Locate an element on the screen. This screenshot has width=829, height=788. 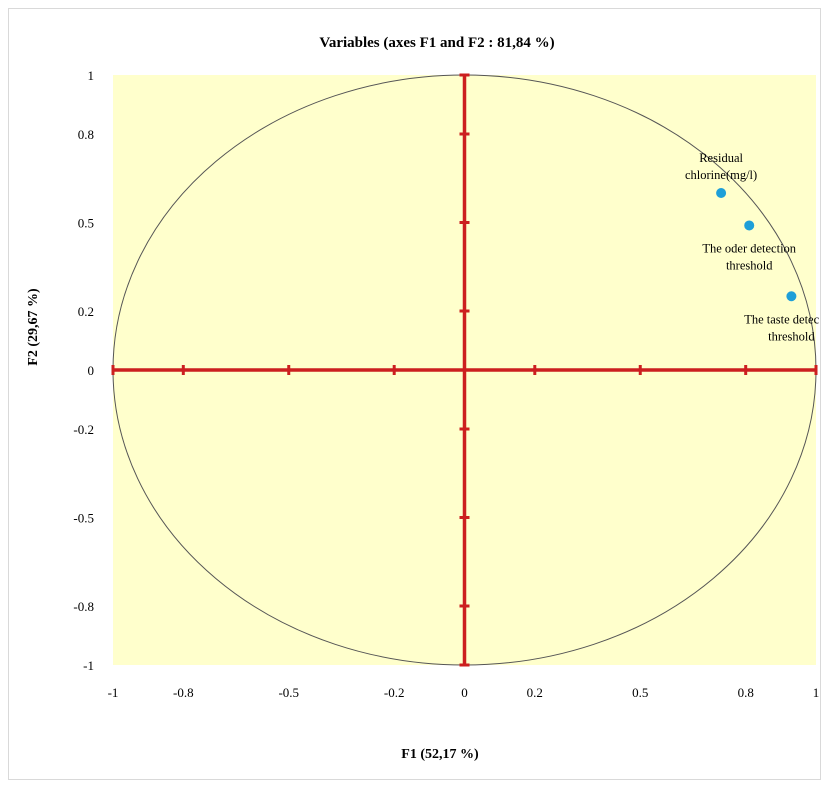
y-tick-label: -0.2 is located at coordinates (83, 429).